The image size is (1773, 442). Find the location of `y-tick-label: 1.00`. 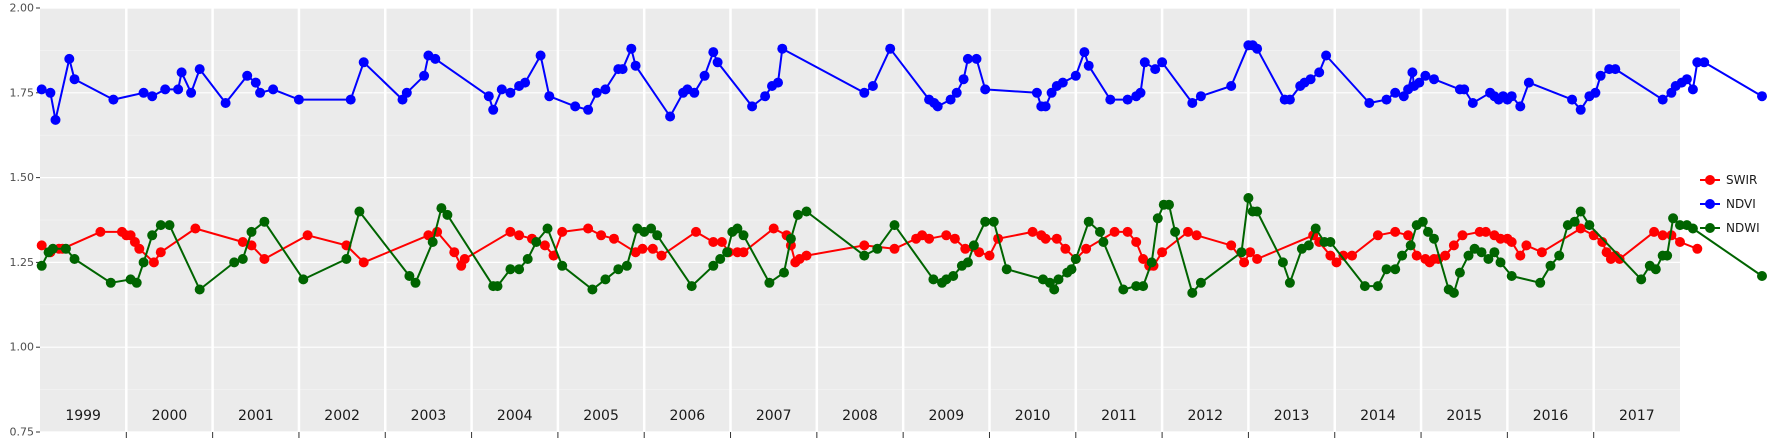

y-tick-label: 1.00 is located at coordinates (22, 347).